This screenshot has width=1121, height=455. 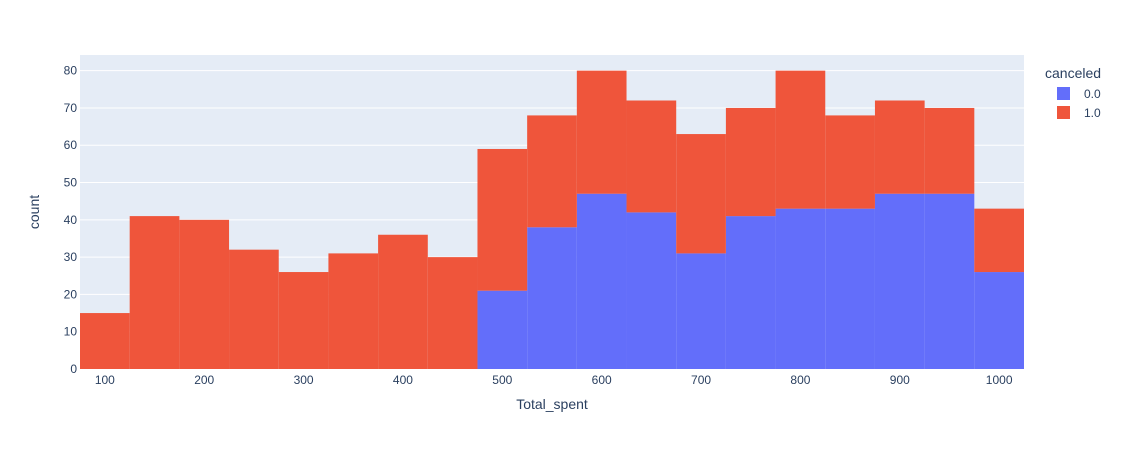 What do you see at coordinates (303, 320) in the screenshot?
I see `bar-canceled-1.0-bin-300` at bounding box center [303, 320].